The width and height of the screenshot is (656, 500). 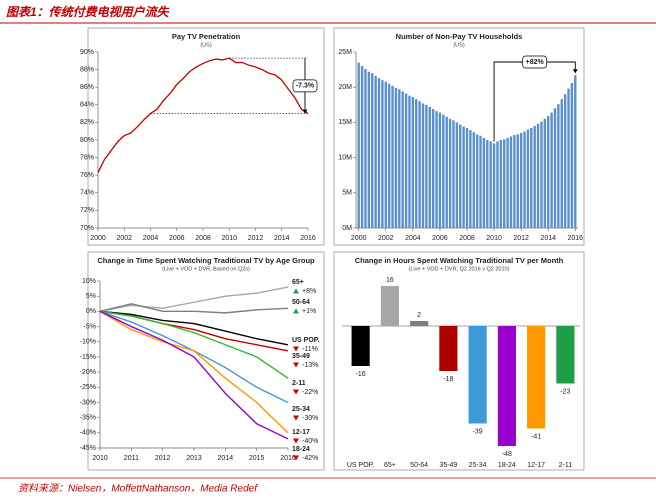 I want to click on series-name: 2-11, so click(x=299, y=383).